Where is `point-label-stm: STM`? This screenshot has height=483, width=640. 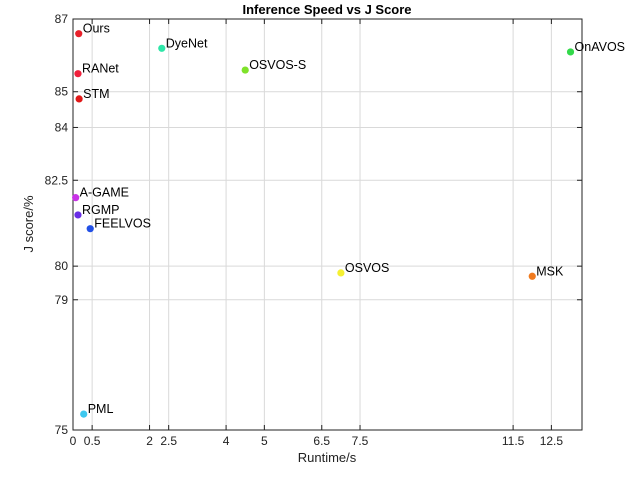
point-label-stm: STM is located at coordinates (96, 94).